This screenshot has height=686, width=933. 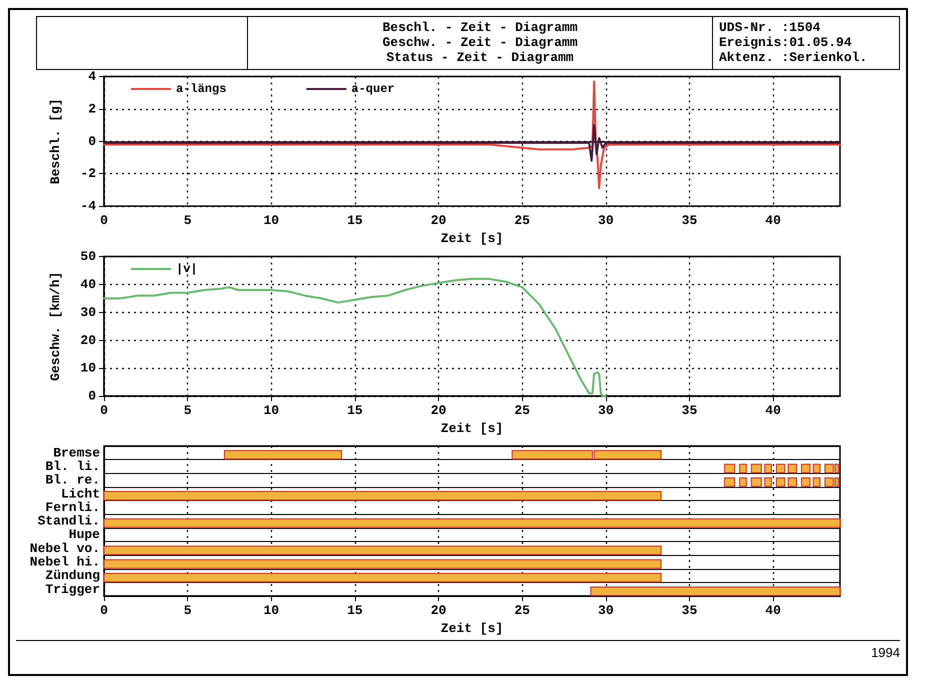 I want to click on y-tick-label: -4, so click(x=88, y=206).